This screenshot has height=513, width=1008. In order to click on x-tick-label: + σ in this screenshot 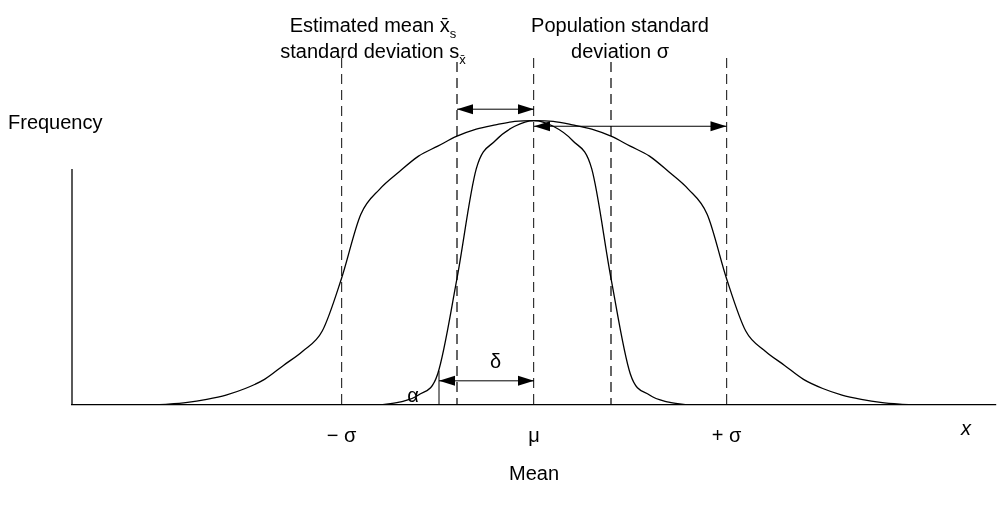, I will do `click(726, 434)`.